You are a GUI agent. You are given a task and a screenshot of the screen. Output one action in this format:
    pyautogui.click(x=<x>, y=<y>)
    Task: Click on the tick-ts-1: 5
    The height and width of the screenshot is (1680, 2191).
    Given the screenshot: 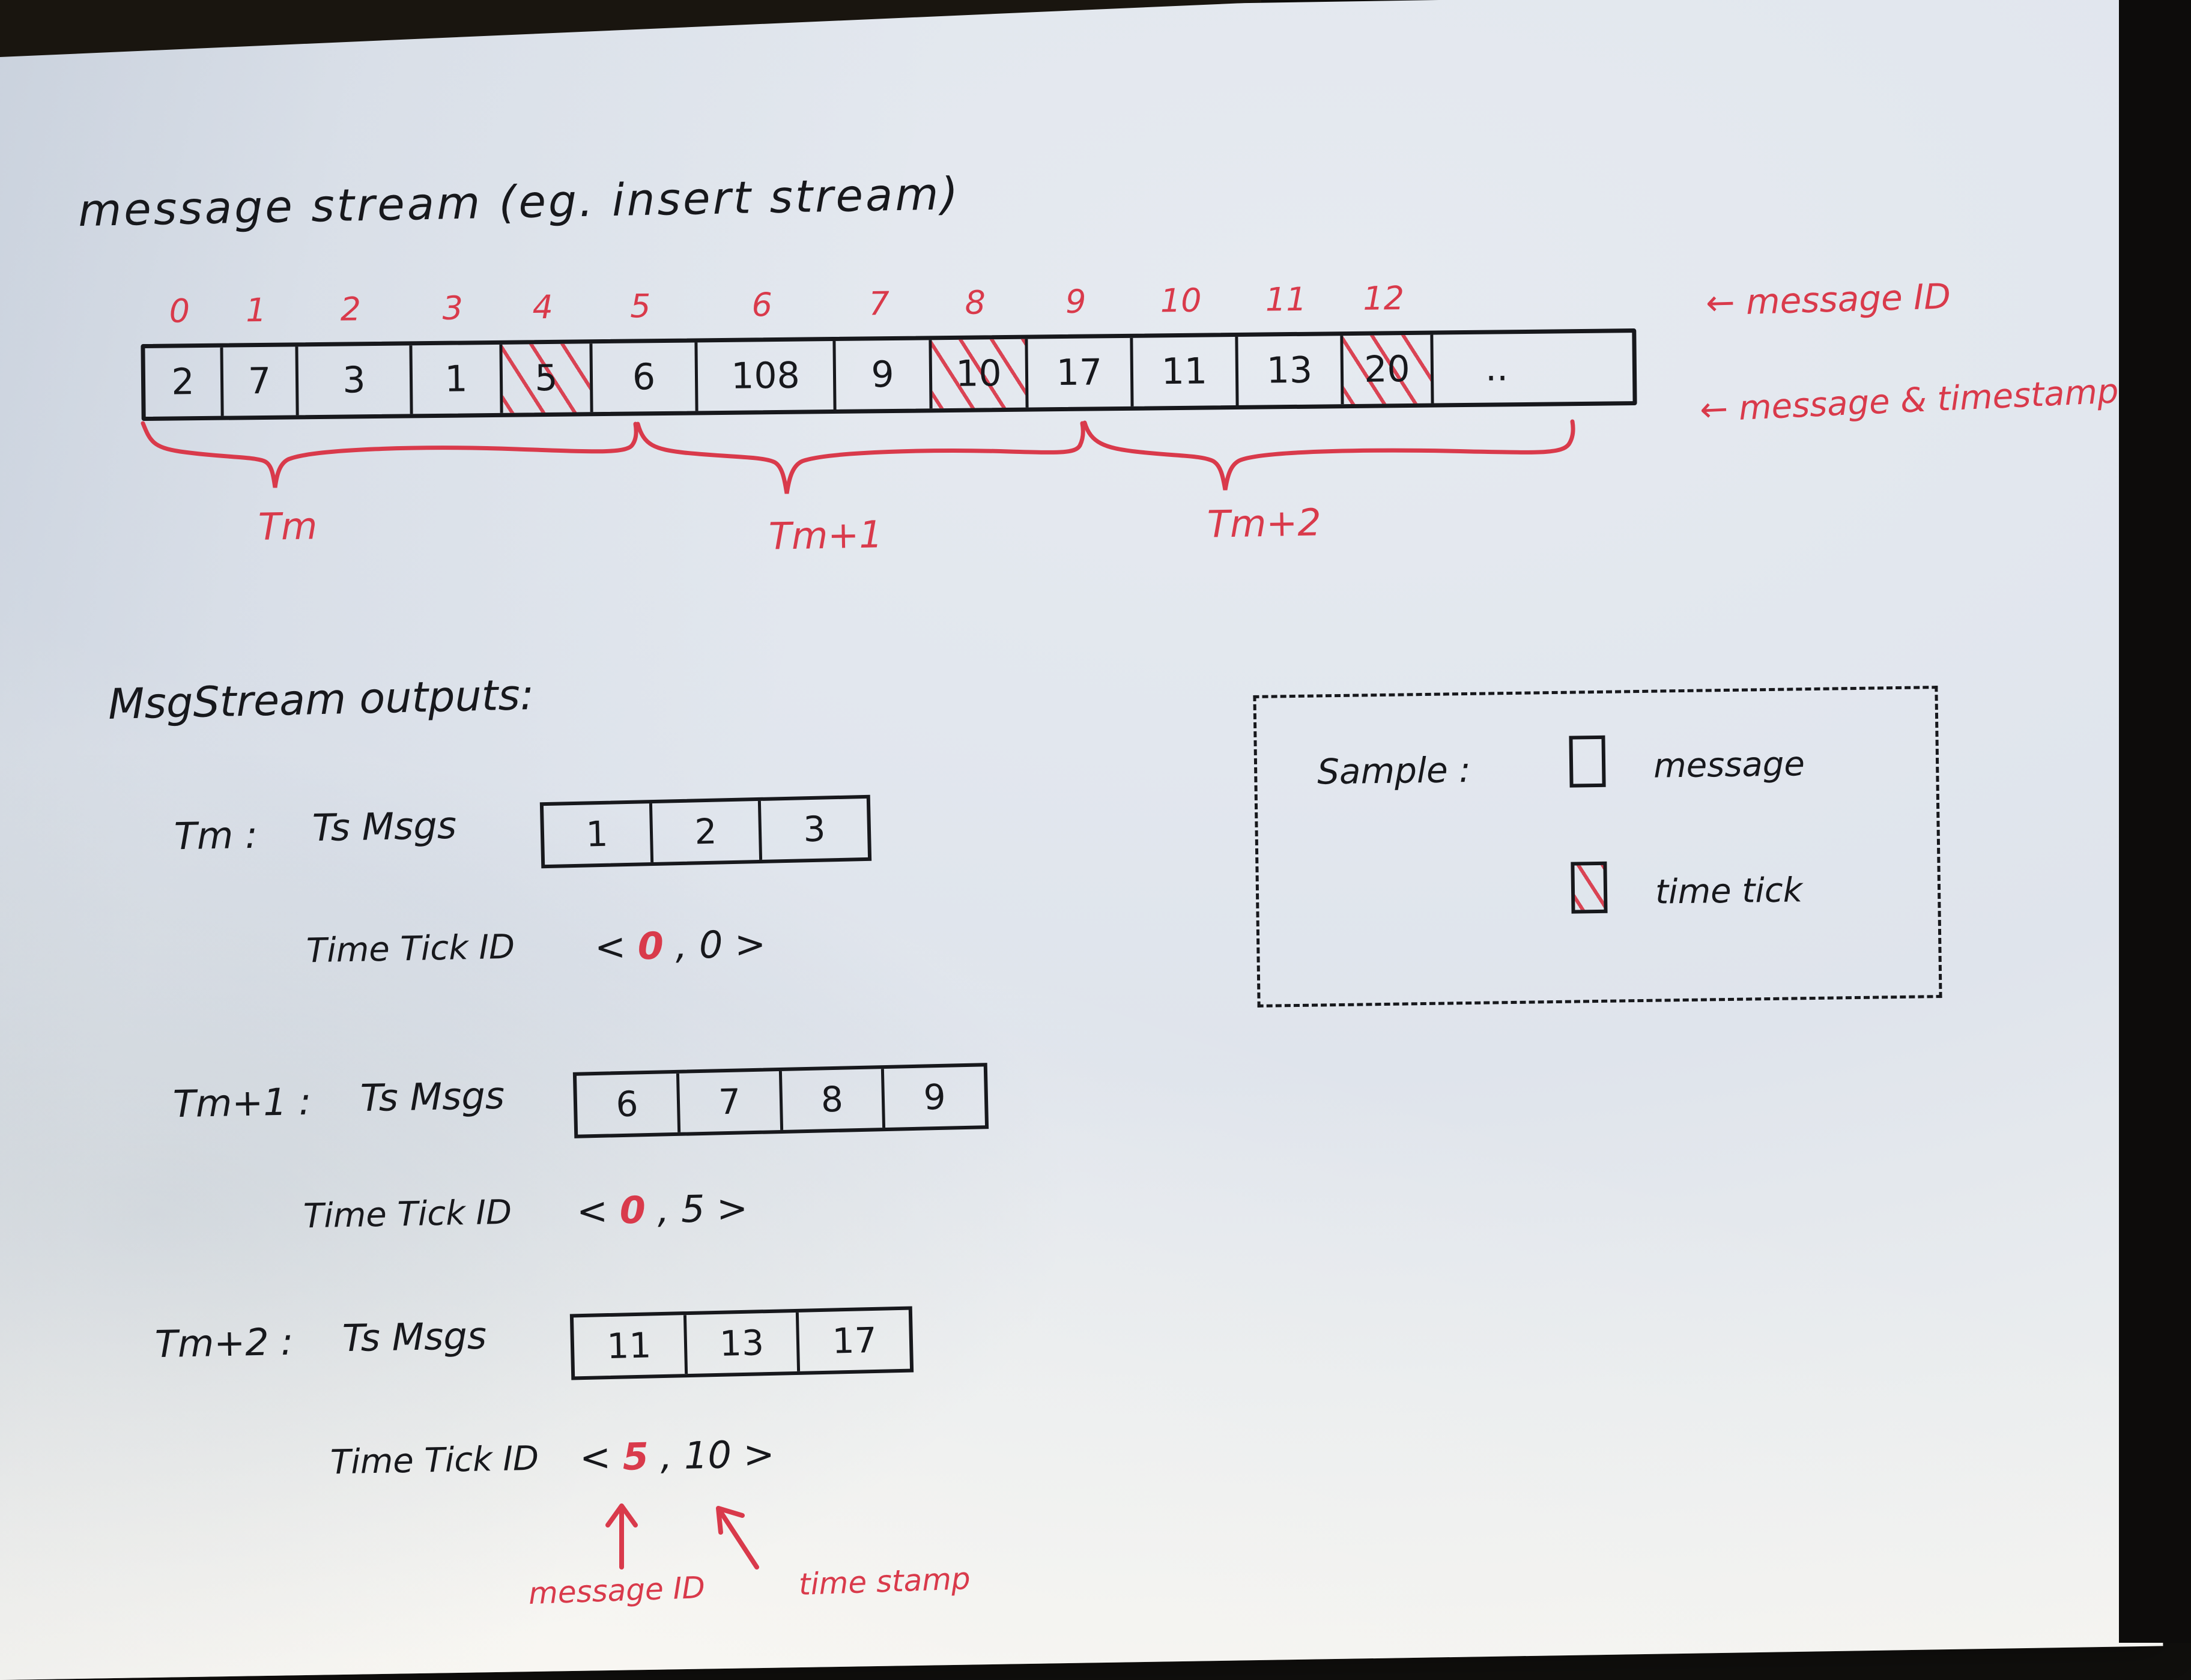 What is the action you would take?
    pyautogui.click(x=693, y=1208)
    